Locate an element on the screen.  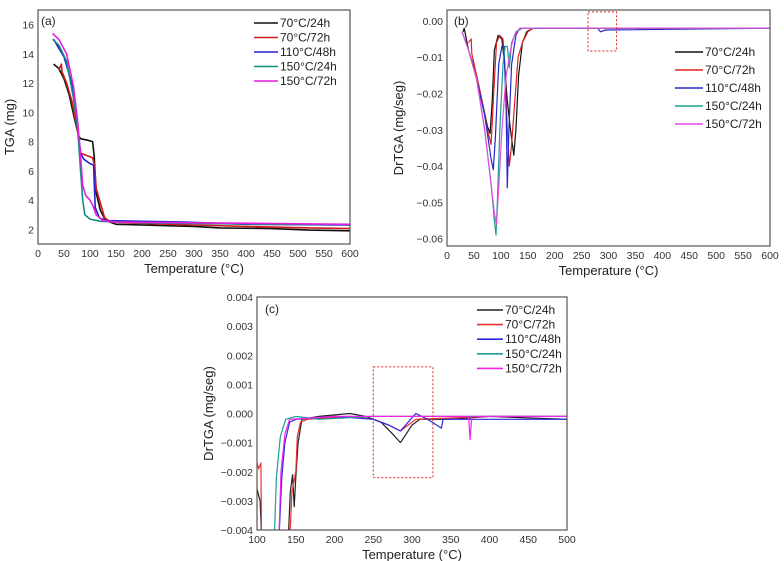
y-axis-label: TGA (mg) is located at coordinates (9, 127).